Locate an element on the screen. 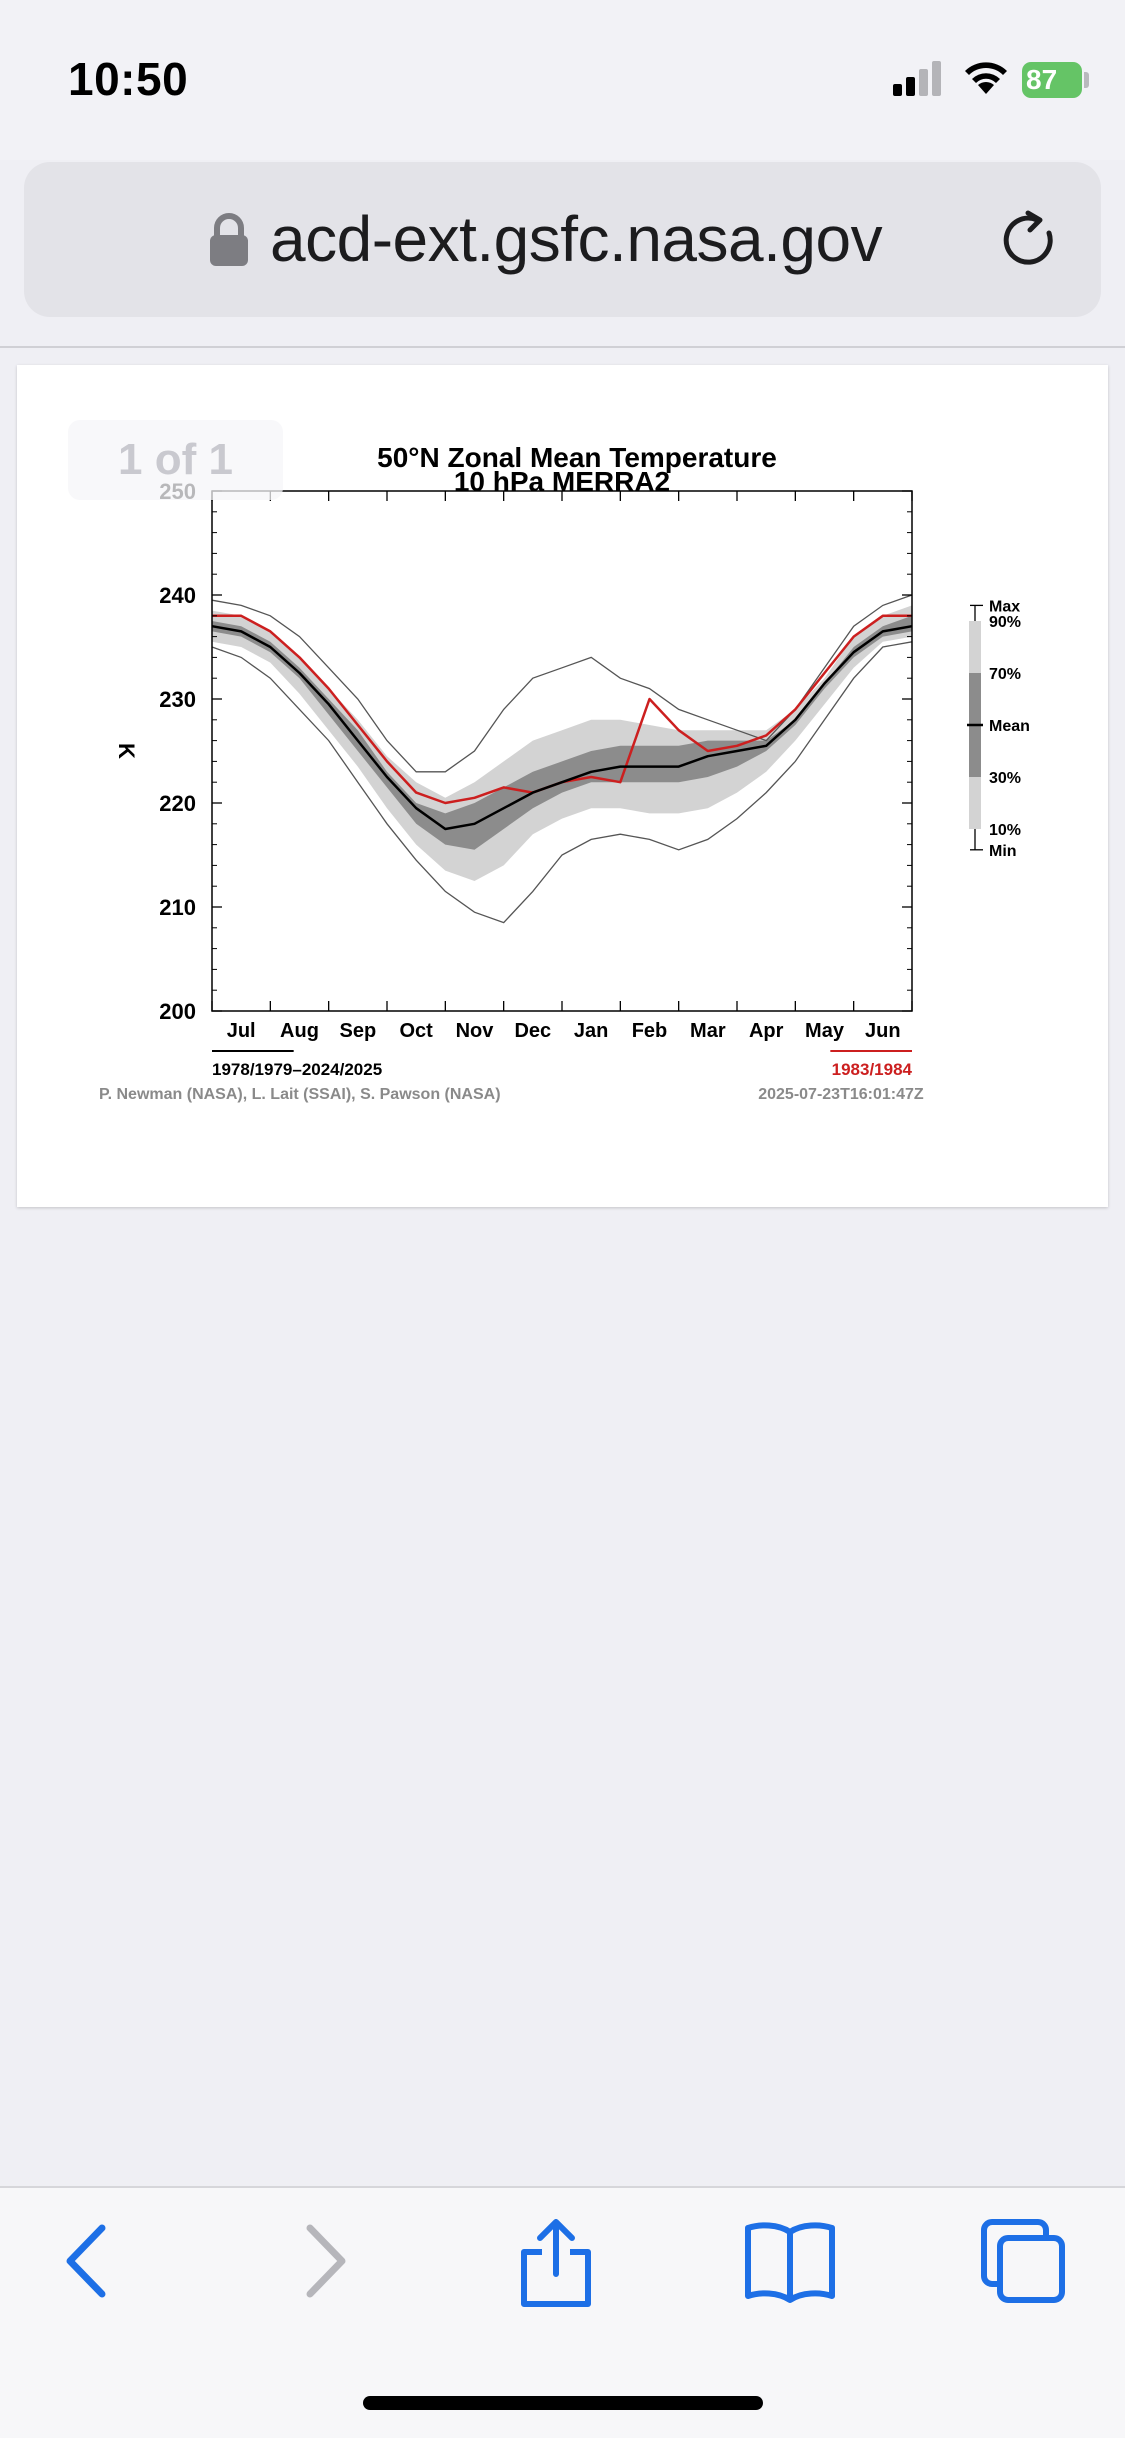 The image size is (1125, 2438). reload-icon is located at coordinates (1031, 241).